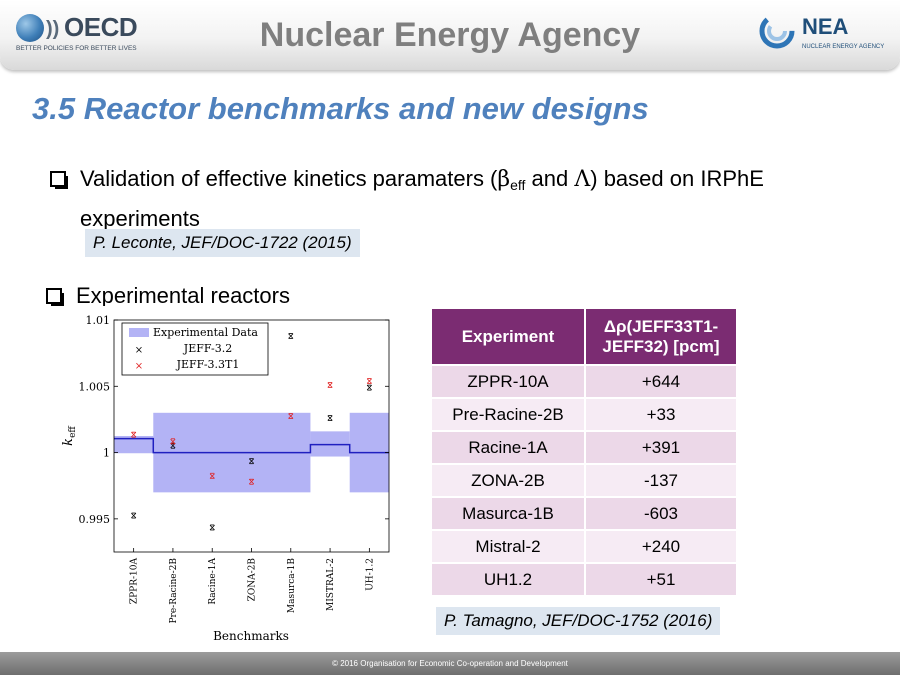 This screenshot has width=900, height=675. I want to click on oecd-logo: )) OECD BETTER POLICIES FOR BETTER LIVES, so click(79, 34).